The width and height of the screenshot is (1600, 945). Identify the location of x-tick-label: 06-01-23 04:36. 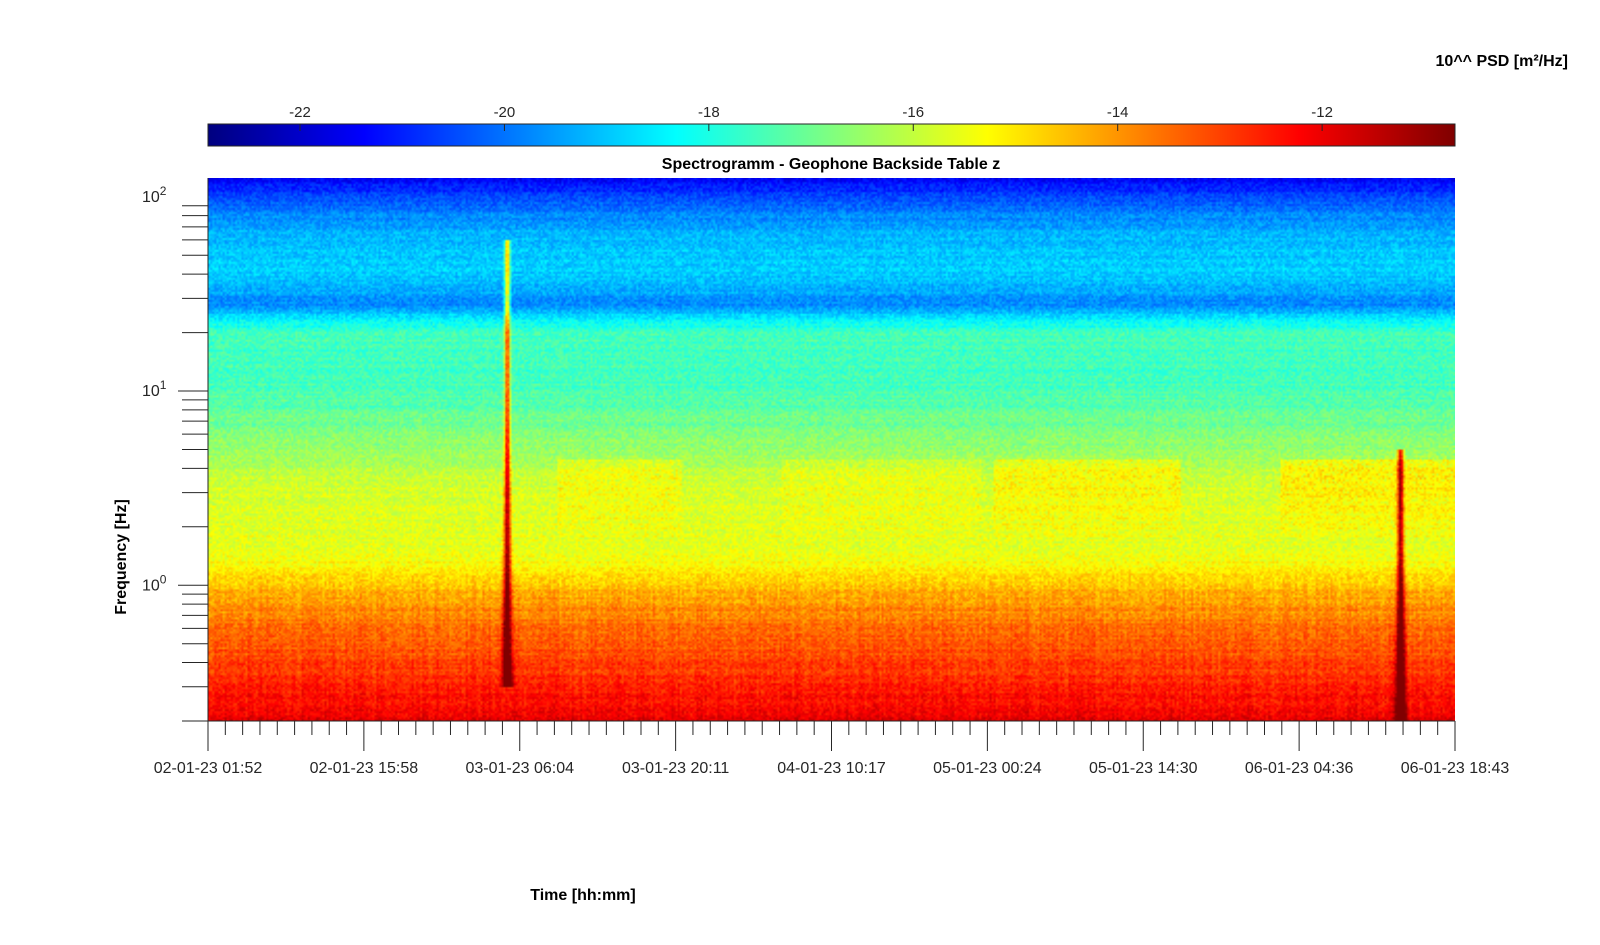
(1299, 768).